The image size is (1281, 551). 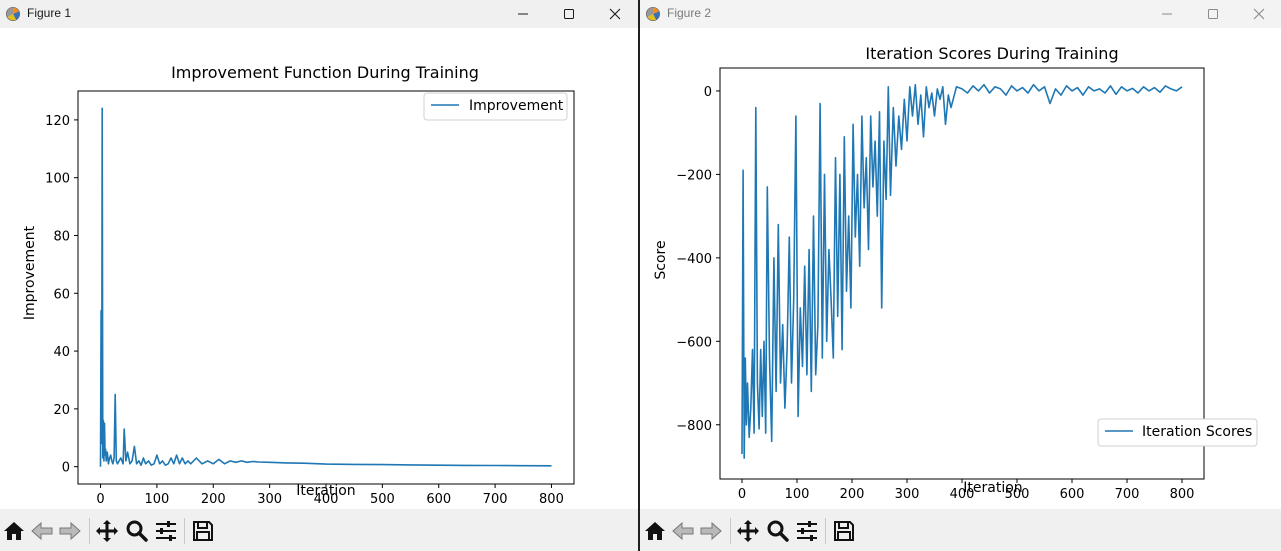 I want to click on legend-label: Iteration Scores, so click(x=1197, y=432).